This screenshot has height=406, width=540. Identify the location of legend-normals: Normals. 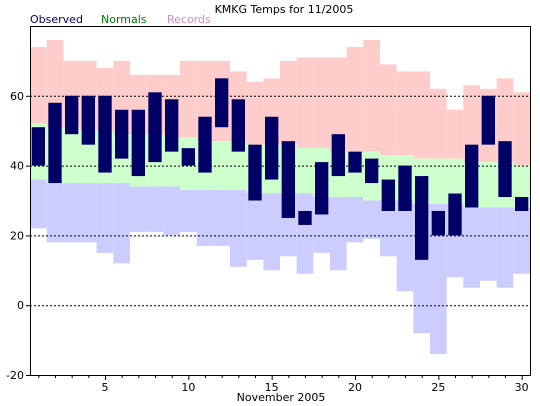
(124, 19).